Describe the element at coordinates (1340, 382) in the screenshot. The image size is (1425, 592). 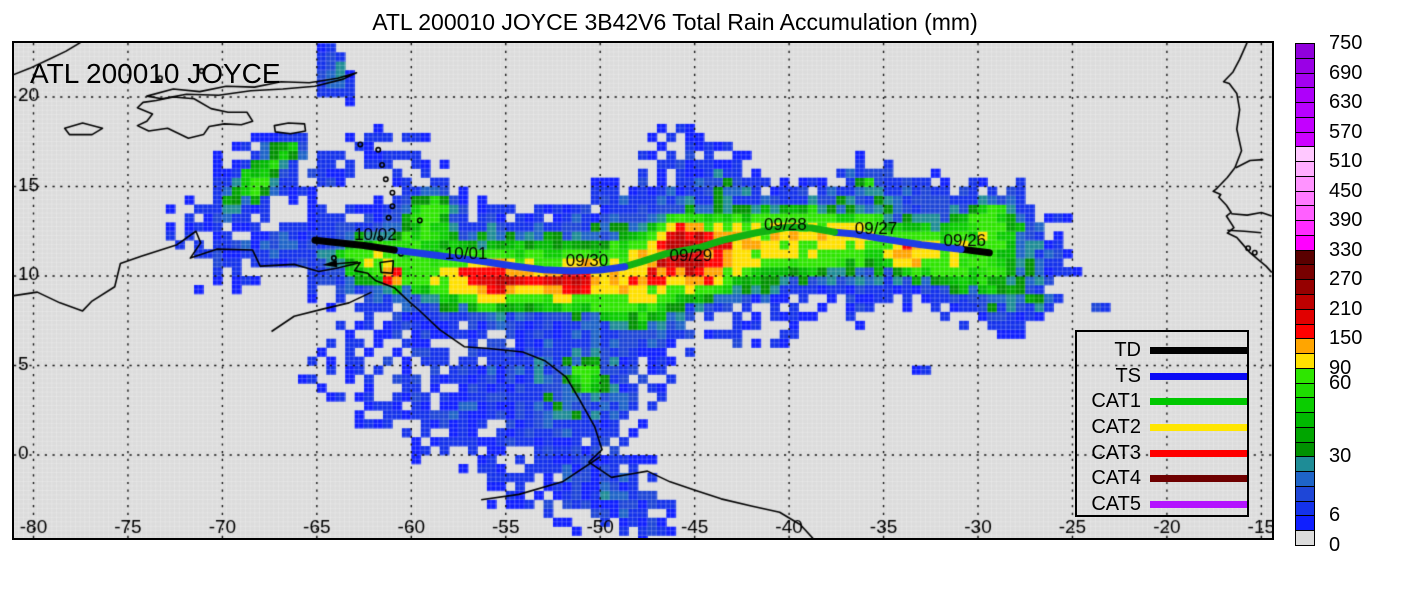
I see `colorbar-tick-label: 60` at that location.